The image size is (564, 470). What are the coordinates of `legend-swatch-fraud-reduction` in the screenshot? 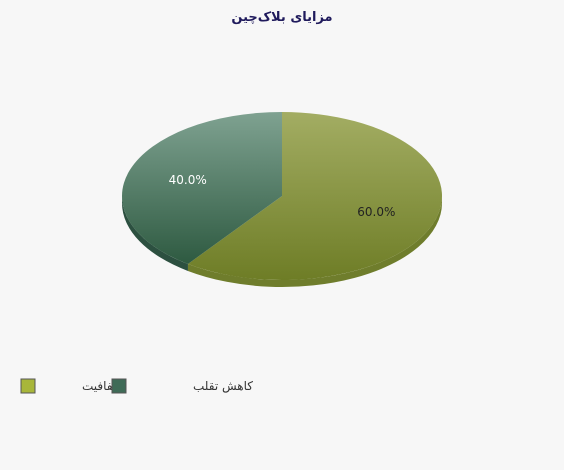 It's located at (119, 386).